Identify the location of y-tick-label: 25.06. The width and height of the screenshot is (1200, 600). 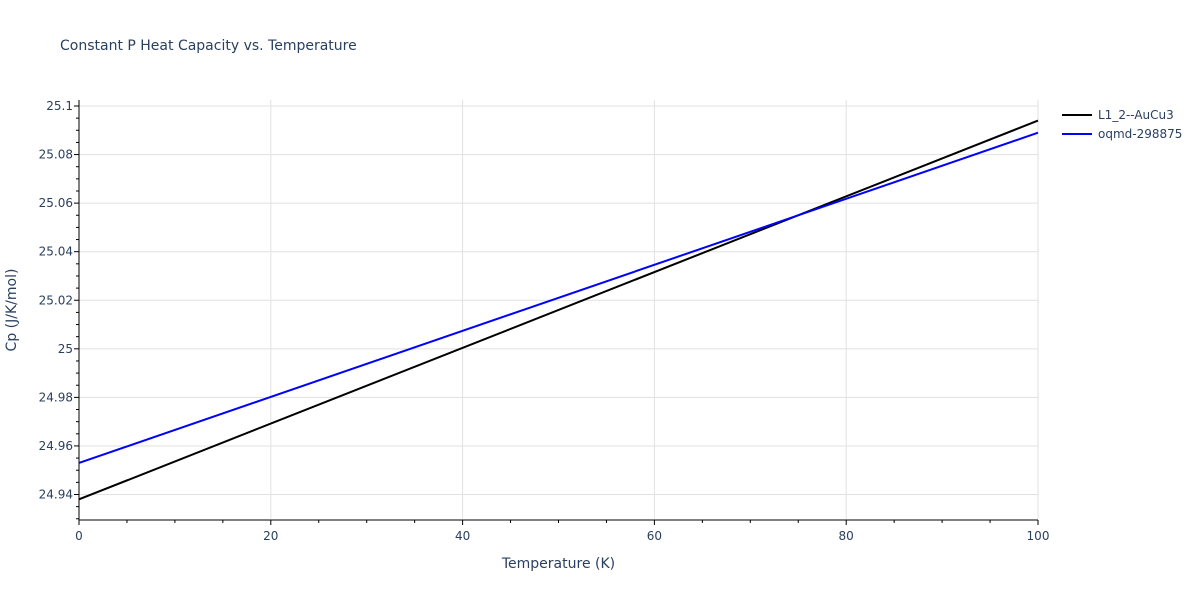
(56, 203).